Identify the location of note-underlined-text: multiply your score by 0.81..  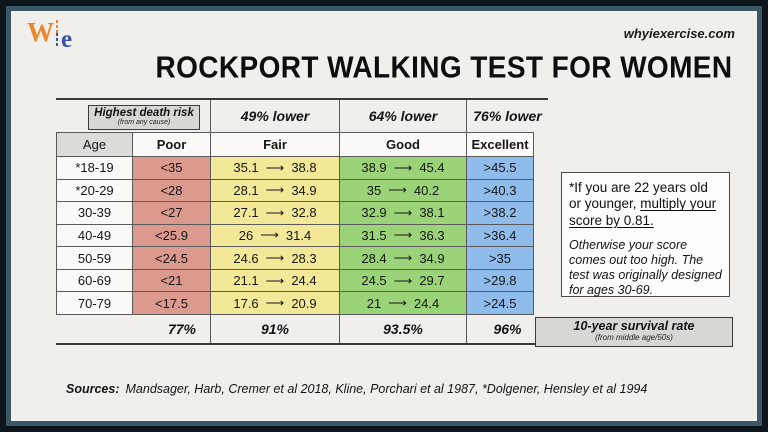
(643, 212).